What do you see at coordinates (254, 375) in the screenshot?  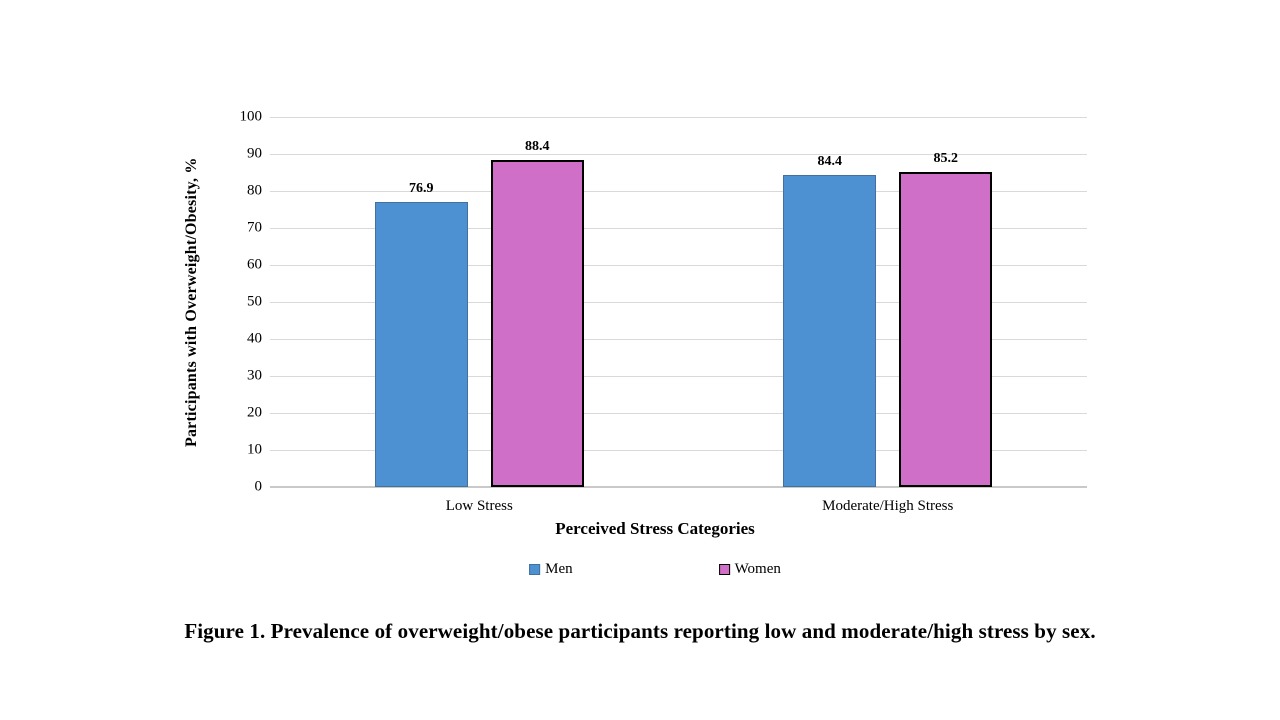 I see `y-tick-label: 30` at bounding box center [254, 375].